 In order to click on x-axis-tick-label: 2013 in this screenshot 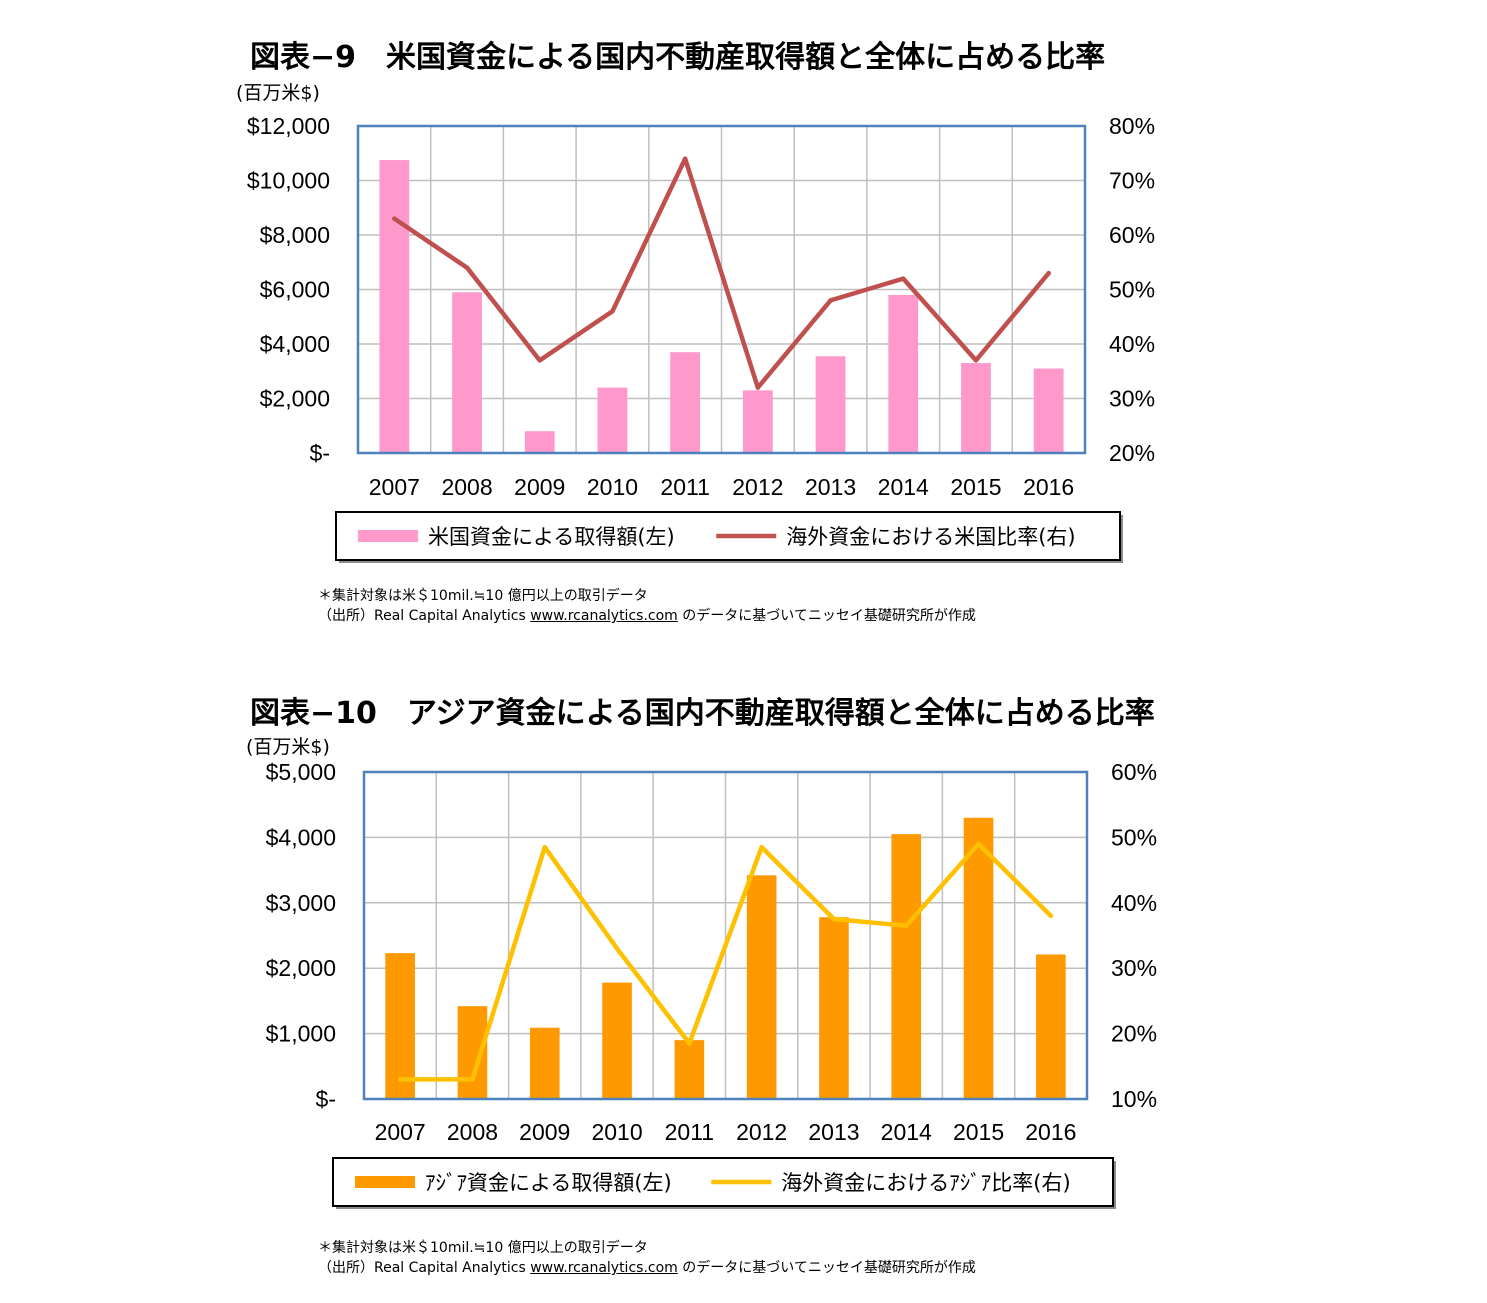, I will do `click(830, 487)`.